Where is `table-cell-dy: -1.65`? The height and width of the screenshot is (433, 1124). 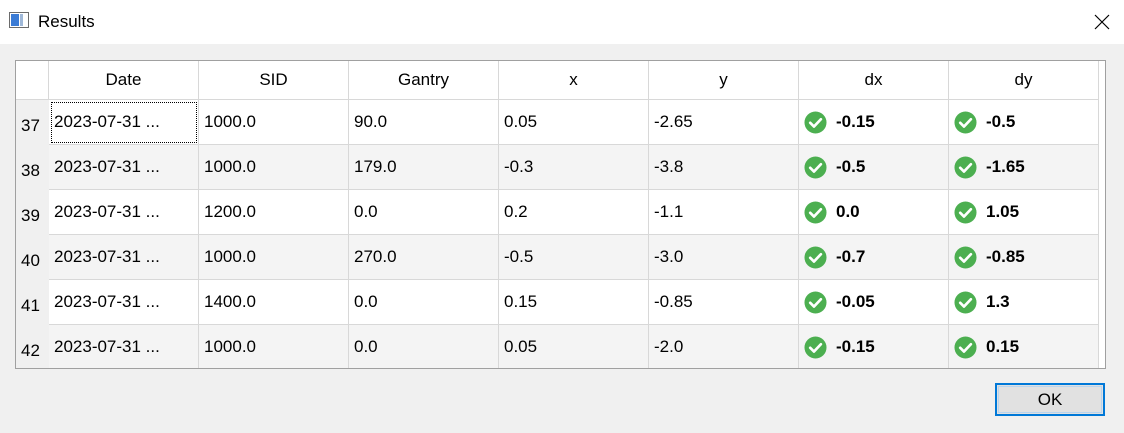 table-cell-dy: -1.65 is located at coordinates (1024, 167).